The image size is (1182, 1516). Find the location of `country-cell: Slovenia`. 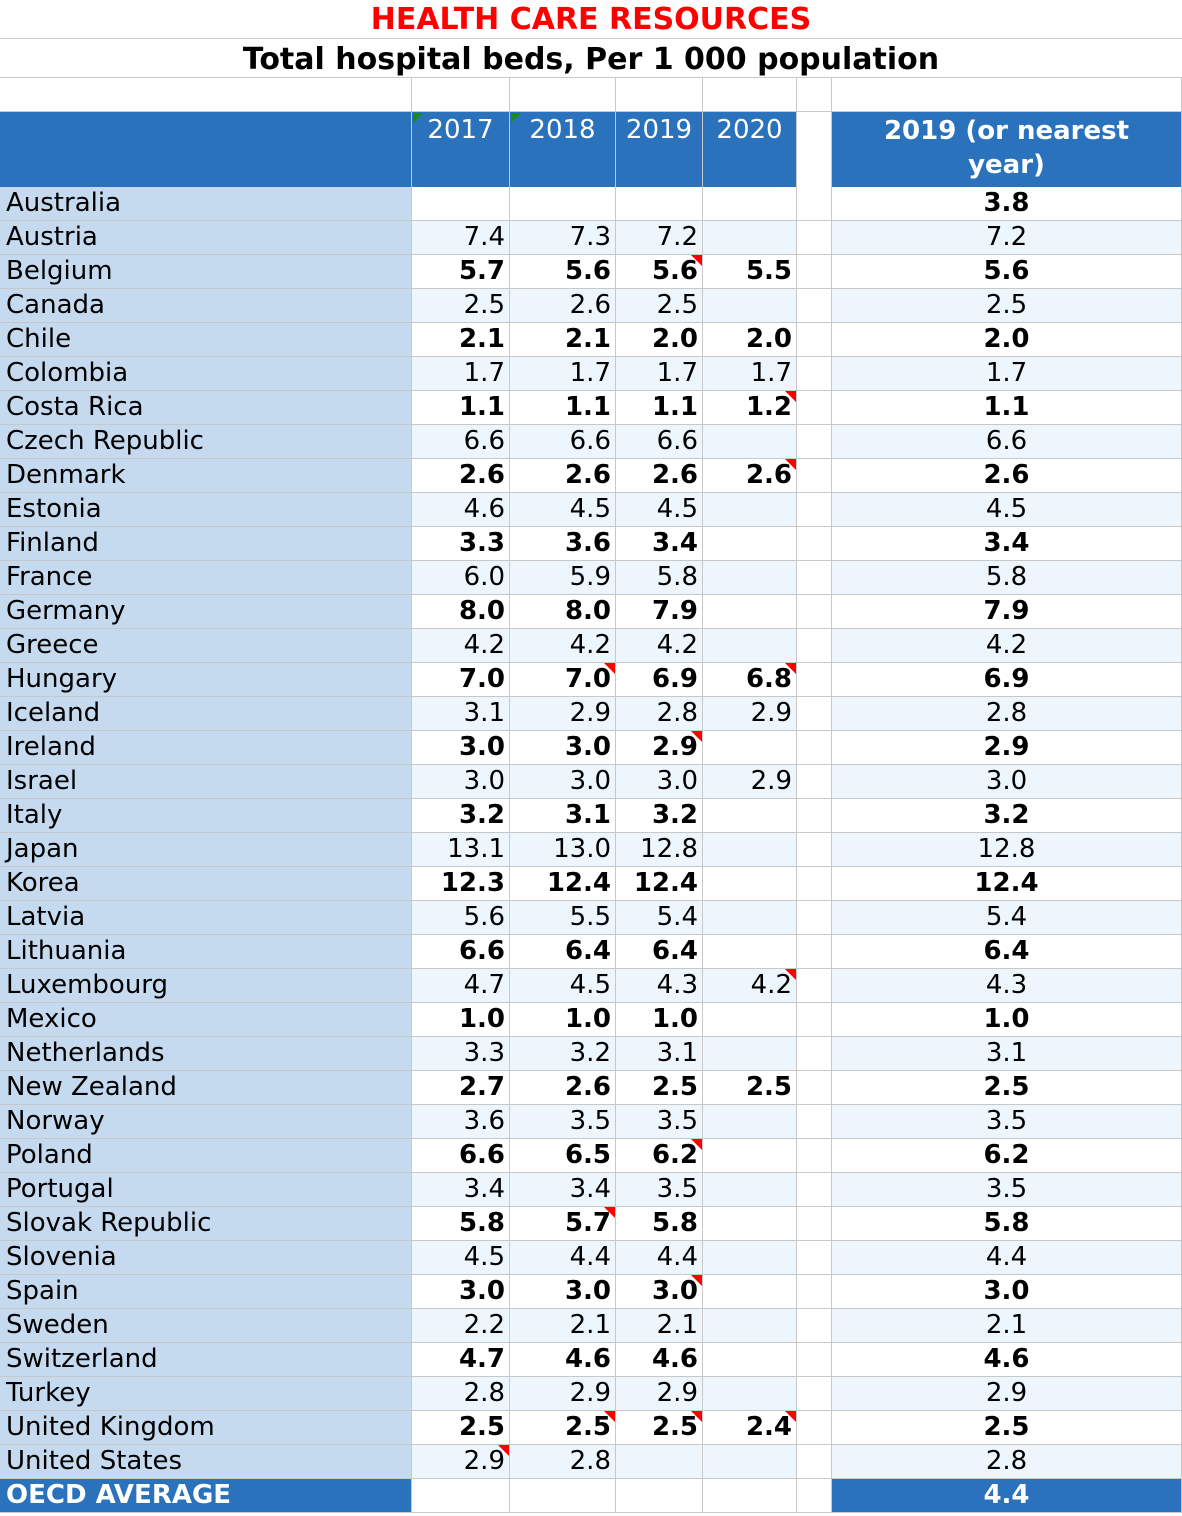

country-cell: Slovenia is located at coordinates (206, 1257).